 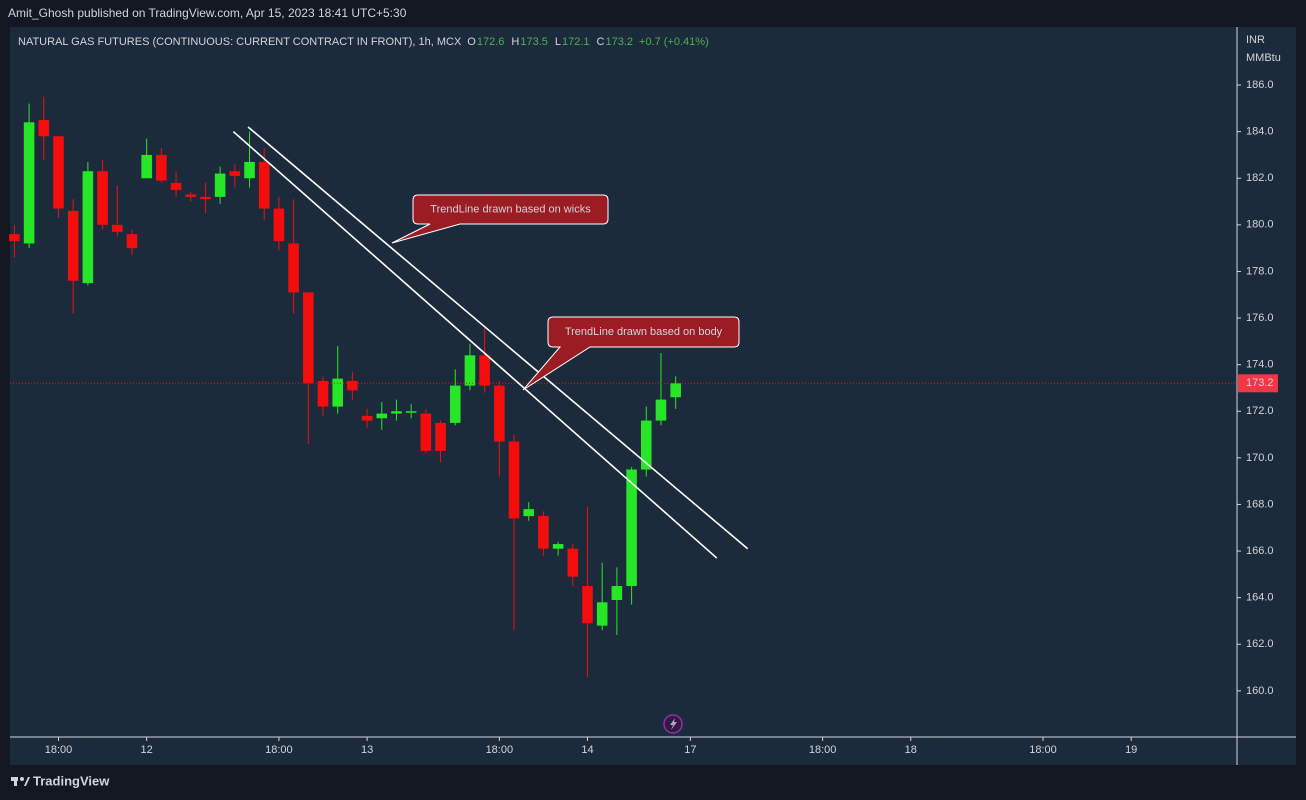 I want to click on x-tick-label: 14, so click(x=587, y=750).